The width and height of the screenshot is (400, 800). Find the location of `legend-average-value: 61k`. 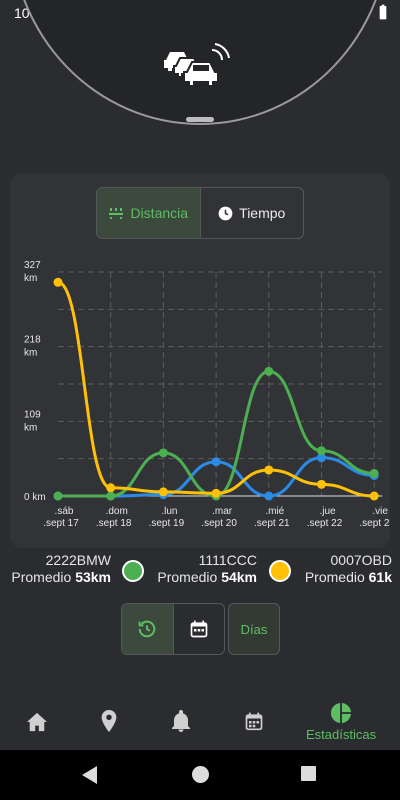

legend-average-value: 61k is located at coordinates (380, 577).